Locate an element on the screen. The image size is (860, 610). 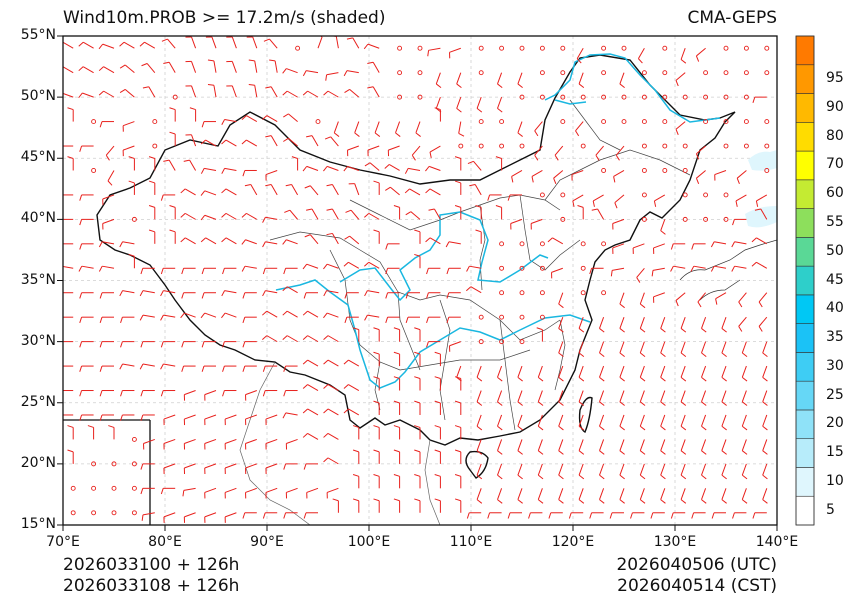
colorbar-tick-label: 80 is located at coordinates (835, 135).